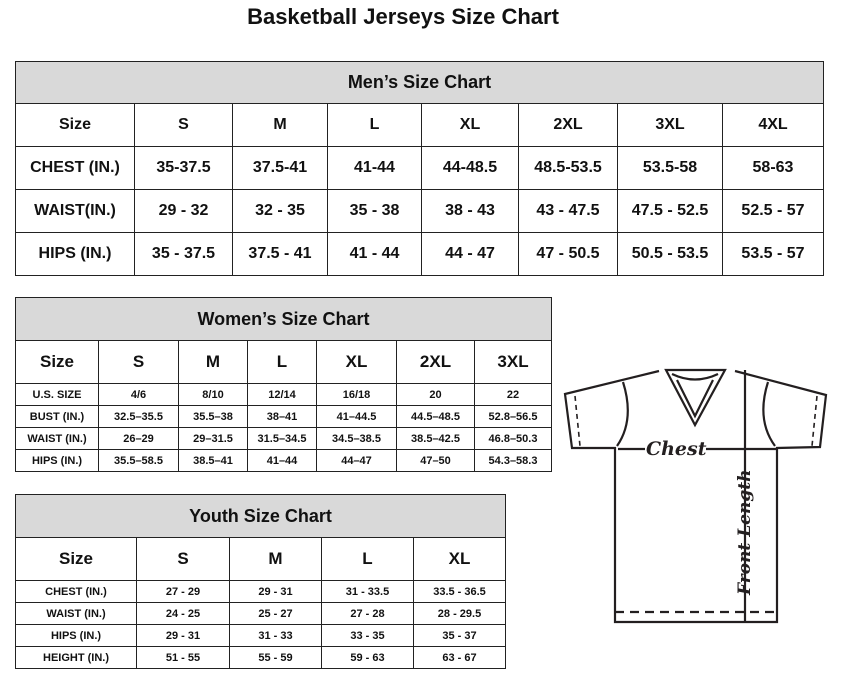 The width and height of the screenshot is (843, 679). I want to click on table-cell: 52.8–56.5, so click(513, 416).